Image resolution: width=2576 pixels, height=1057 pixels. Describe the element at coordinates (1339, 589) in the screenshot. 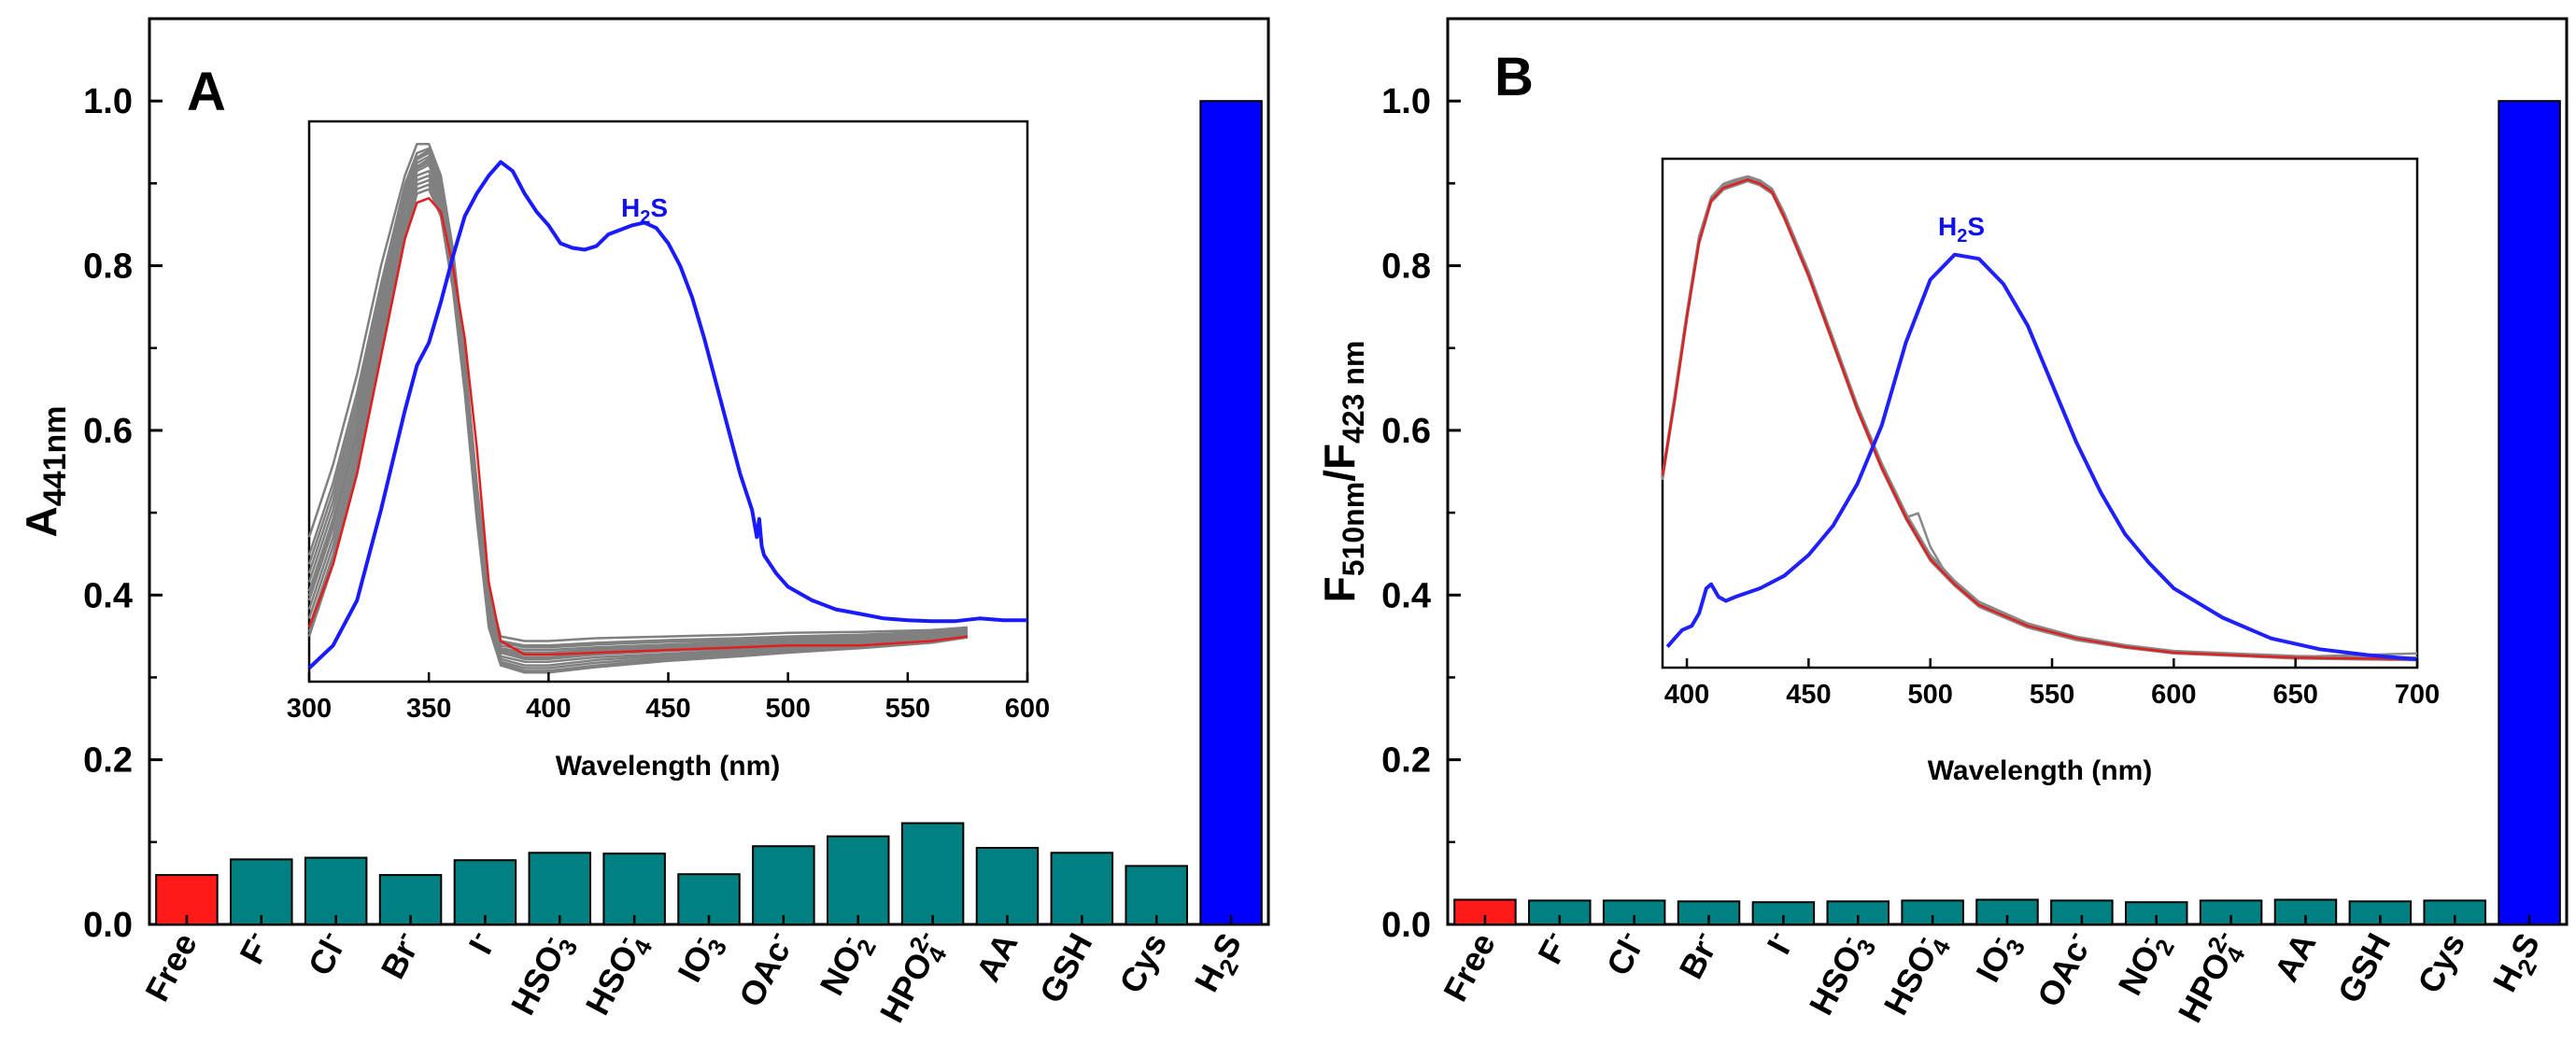

I see `panel-b-ylabel-main1: F` at that location.